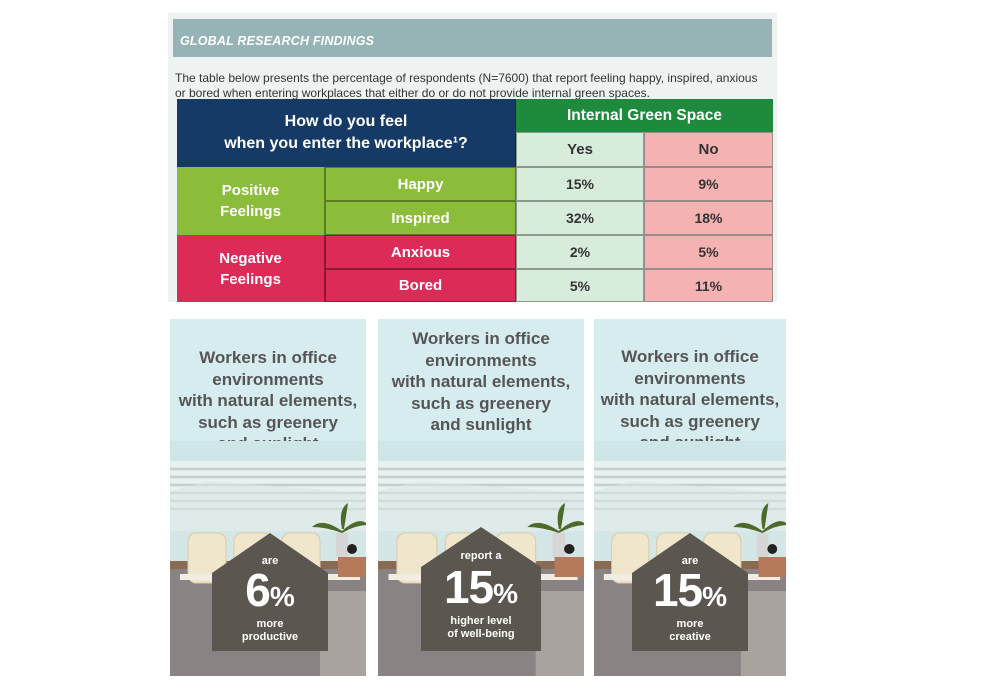 The height and width of the screenshot is (686, 1000). Describe the element at coordinates (472, 38) in the screenshot. I see `panel-header: GLOBAL RESEARCH FINDINGS` at that location.